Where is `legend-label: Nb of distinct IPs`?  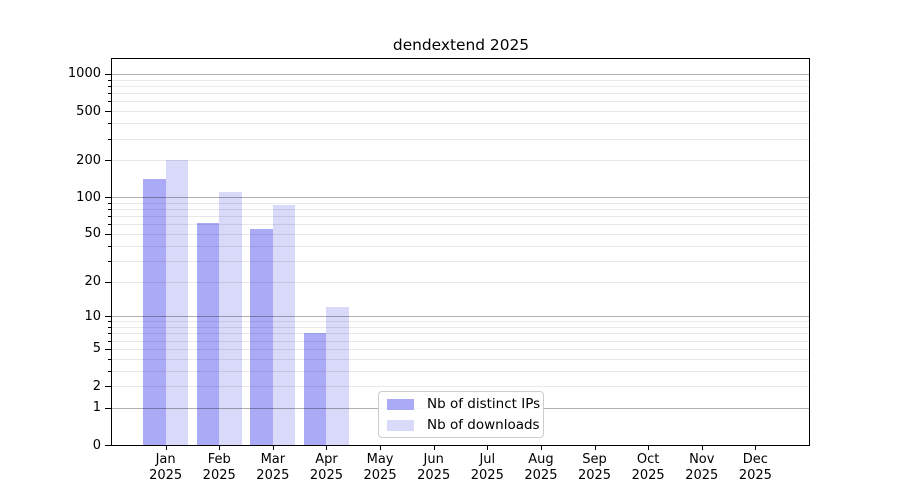
legend-label: Nb of distinct IPs is located at coordinates (484, 404).